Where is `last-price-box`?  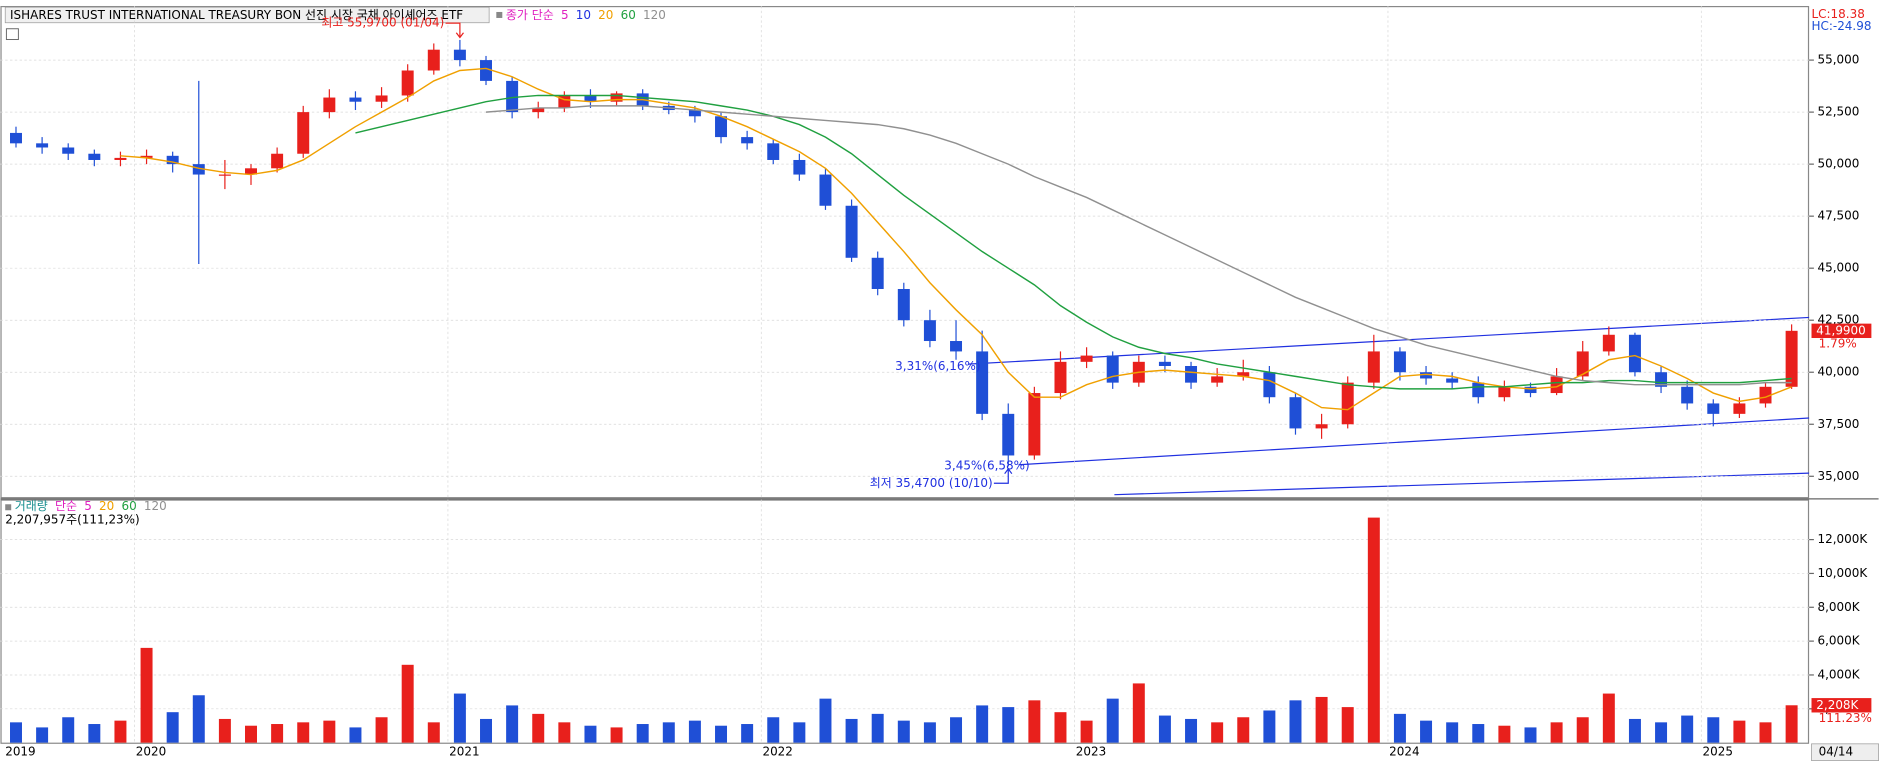
last-price-box is located at coordinates (1841, 331).